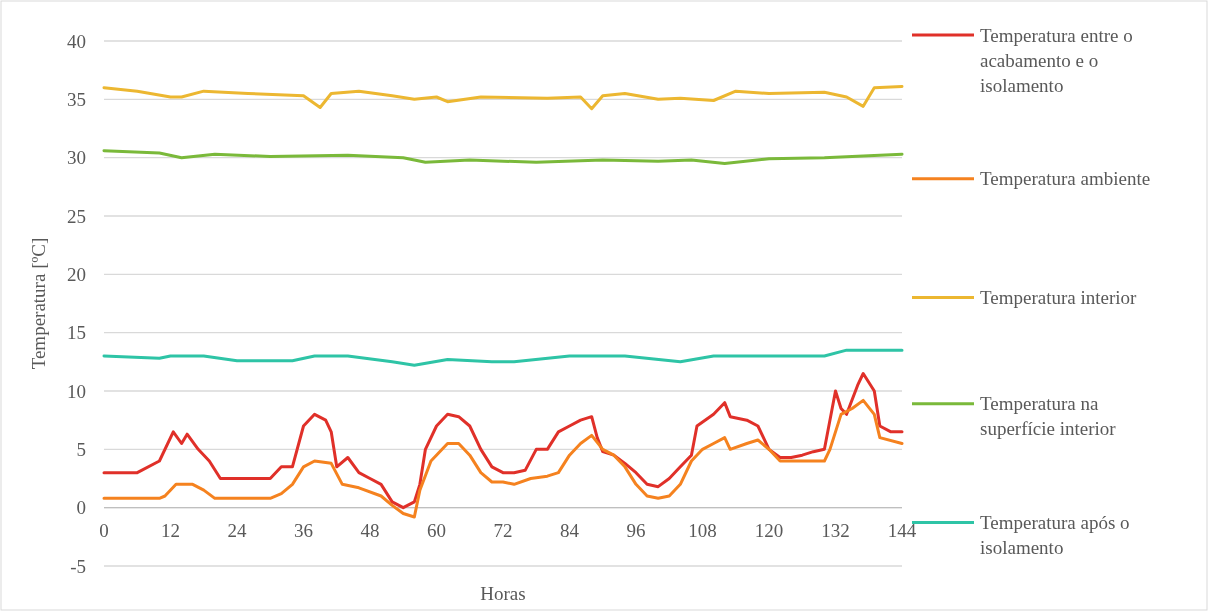 This screenshot has width=1208, height=611. I want to click on y-tick-label: 30, so click(76, 158).